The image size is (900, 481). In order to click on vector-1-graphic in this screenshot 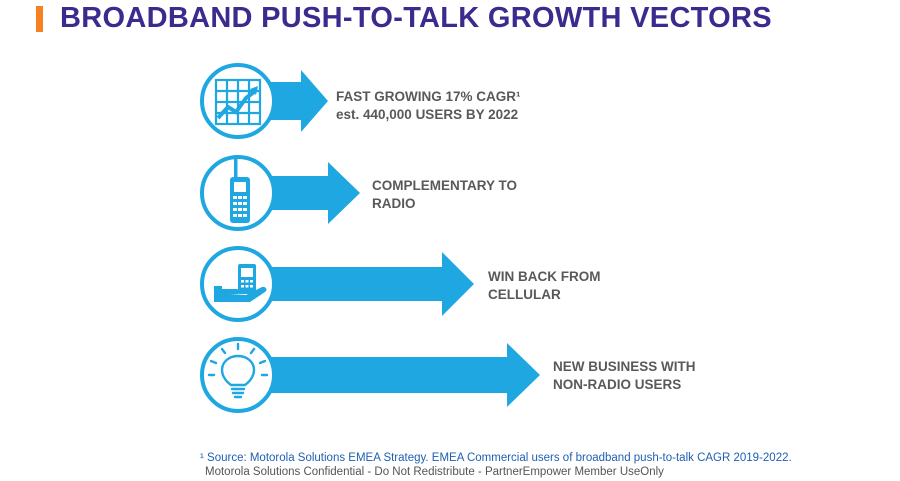, I will do `click(264, 101)`.